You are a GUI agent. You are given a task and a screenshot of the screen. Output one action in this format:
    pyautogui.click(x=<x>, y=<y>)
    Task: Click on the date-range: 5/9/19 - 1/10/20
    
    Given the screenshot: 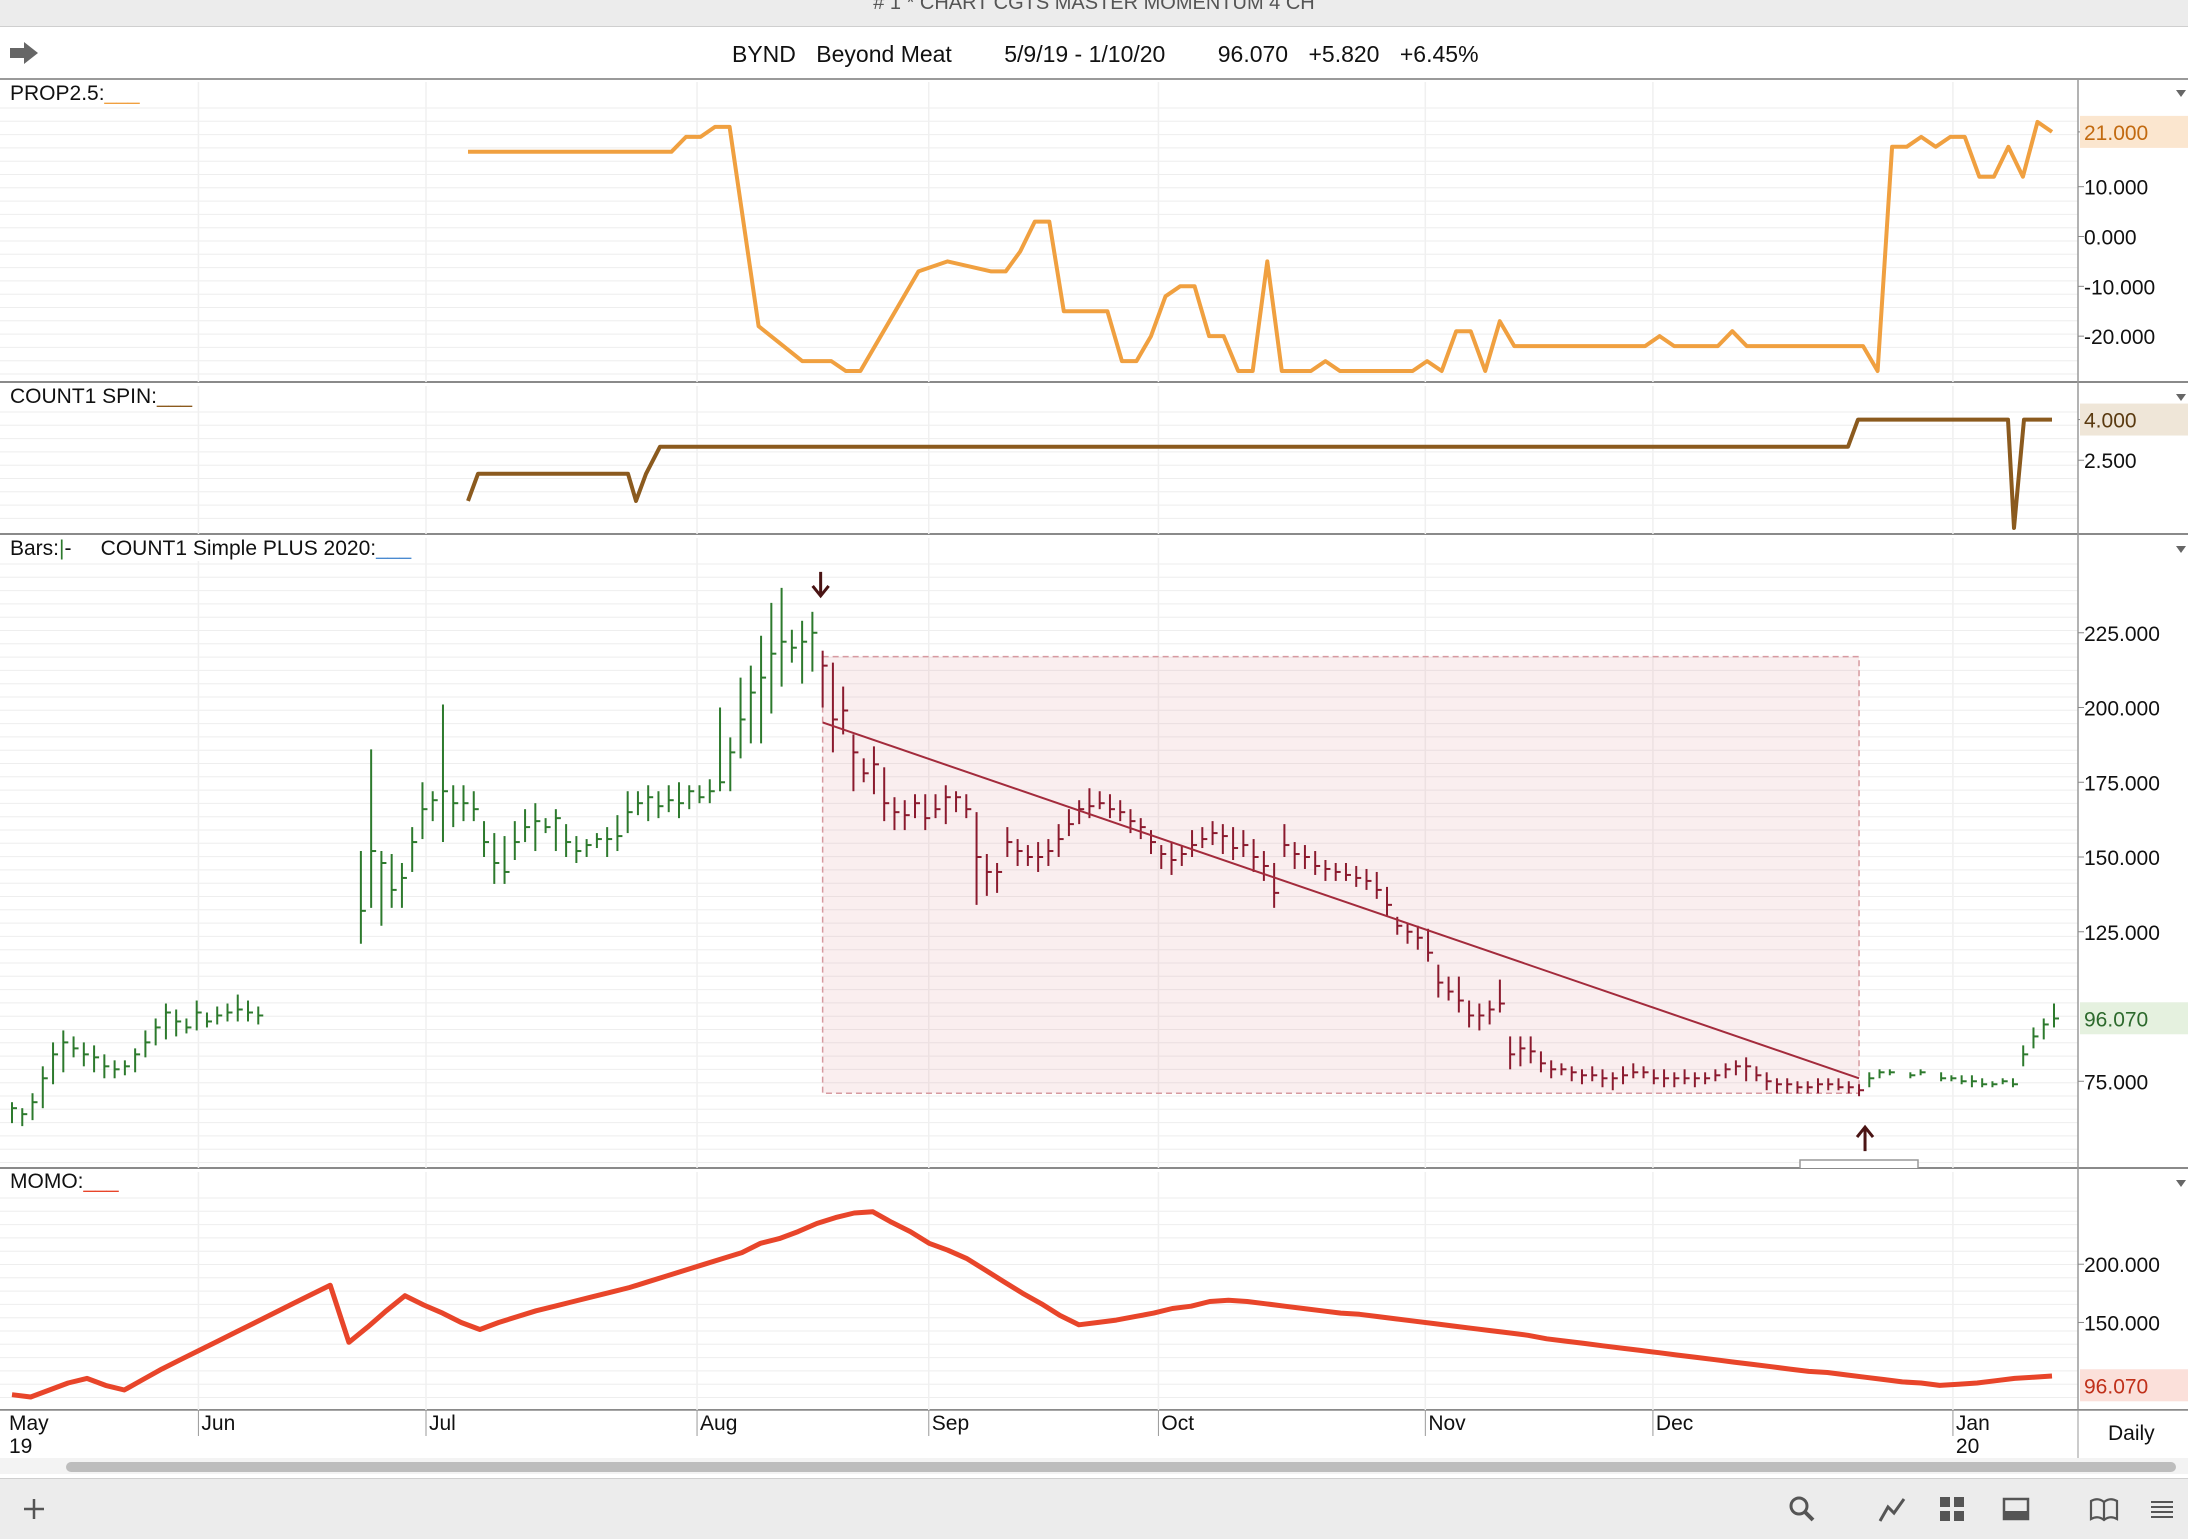 What is the action you would take?
    pyautogui.click(x=1085, y=54)
    